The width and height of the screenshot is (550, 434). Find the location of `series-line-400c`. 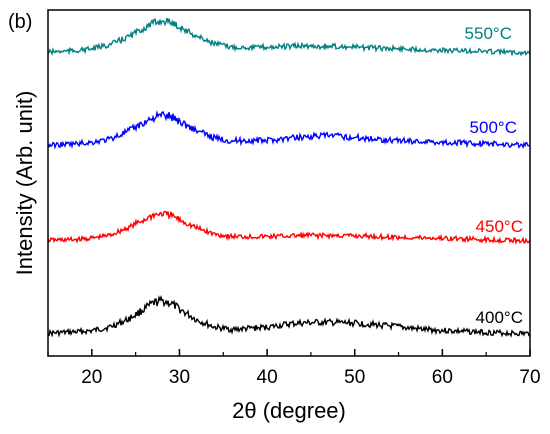

series-line-400c is located at coordinates (289, 316).